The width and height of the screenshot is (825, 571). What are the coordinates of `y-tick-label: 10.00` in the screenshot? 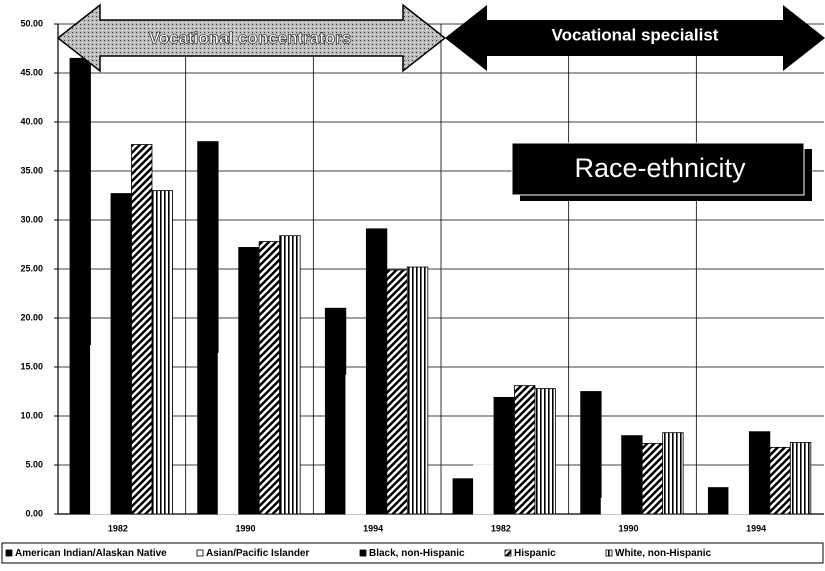 It's located at (31, 415).